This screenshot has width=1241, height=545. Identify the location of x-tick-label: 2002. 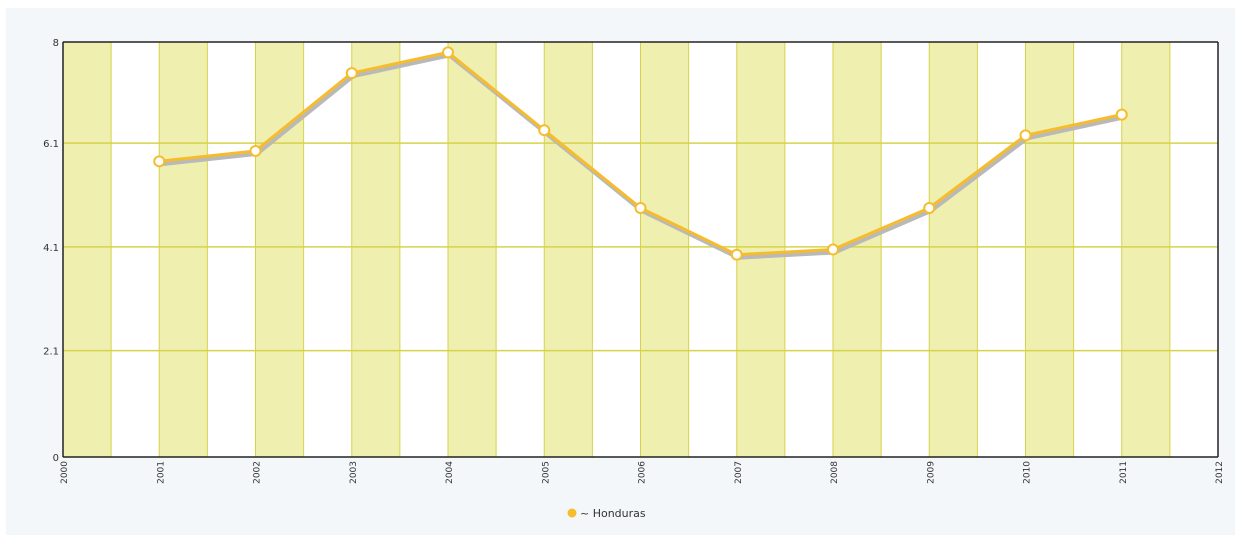
(258, 472).